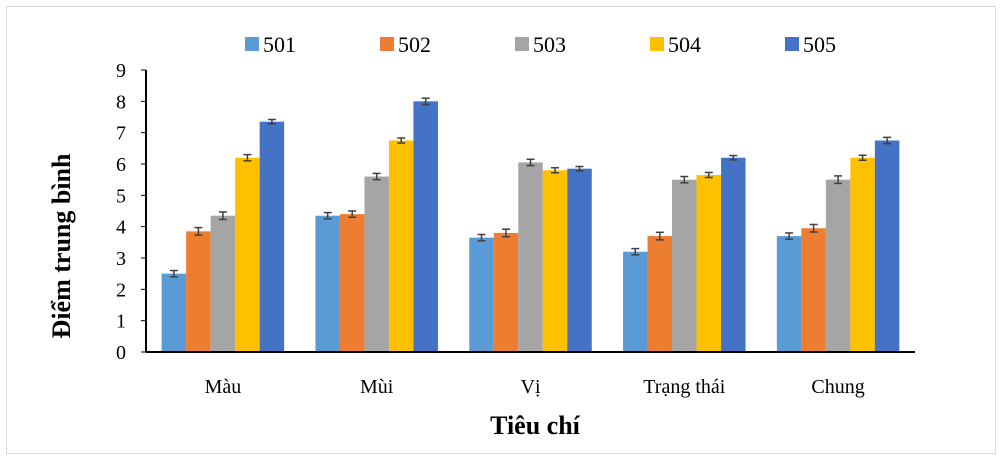 The height and width of the screenshot is (461, 1004). Describe the element at coordinates (535, 425) in the screenshot. I see `x-axis-title: Tiêu chí` at that location.